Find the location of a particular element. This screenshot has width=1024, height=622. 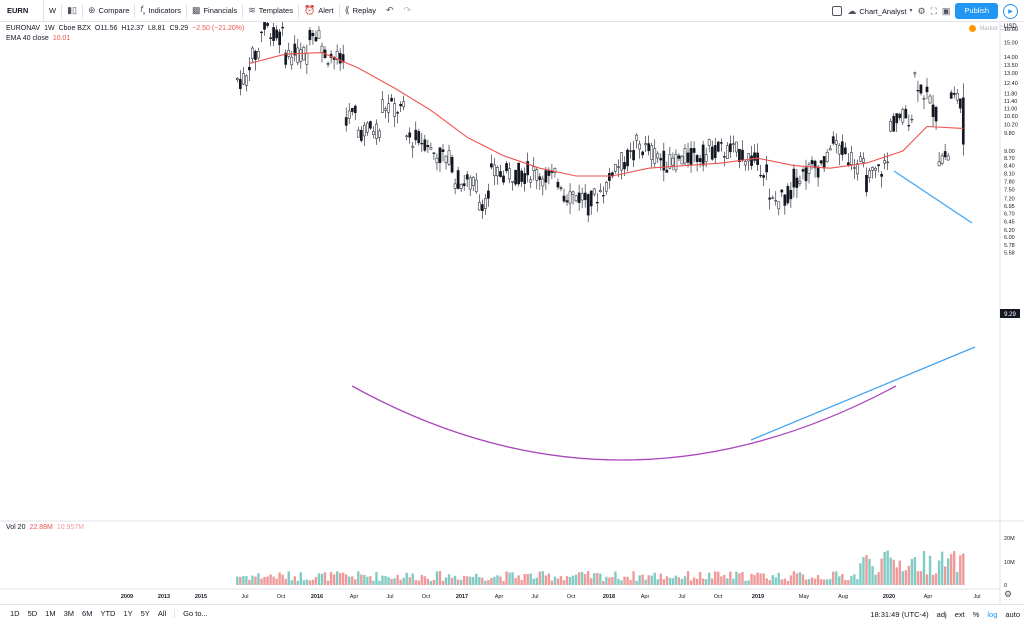

compare-button: ⊕ Compare is located at coordinates (108, 11).